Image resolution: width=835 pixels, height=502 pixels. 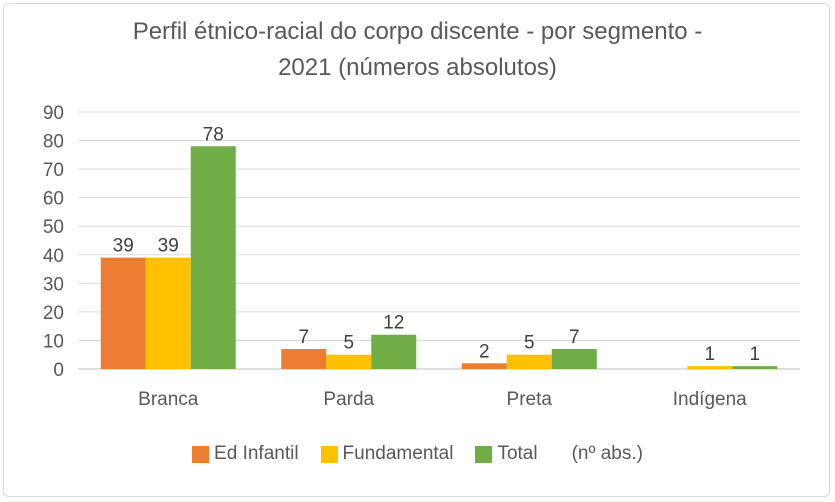 I want to click on data-label: 2, so click(x=484, y=351).